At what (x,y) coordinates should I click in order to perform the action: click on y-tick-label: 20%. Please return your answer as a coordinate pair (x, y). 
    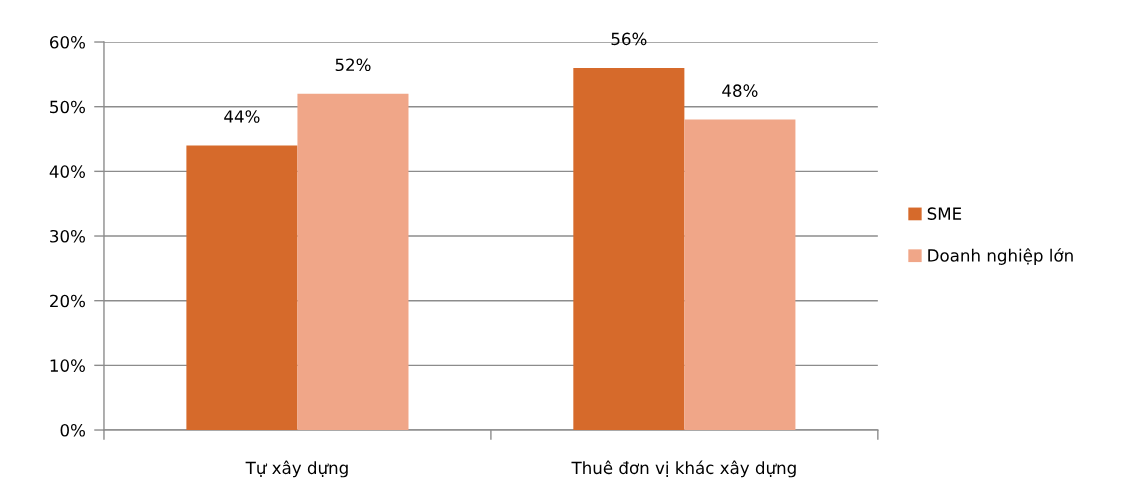
    Looking at the image, I should click on (67, 301).